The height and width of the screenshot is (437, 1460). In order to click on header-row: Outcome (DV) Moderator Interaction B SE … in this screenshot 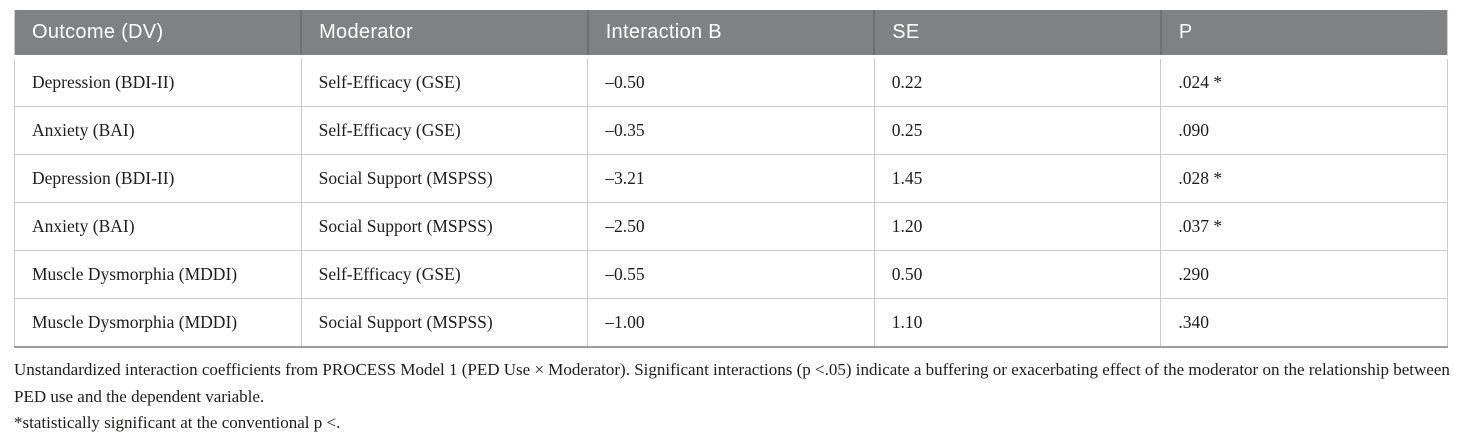, I will do `click(731, 34)`.